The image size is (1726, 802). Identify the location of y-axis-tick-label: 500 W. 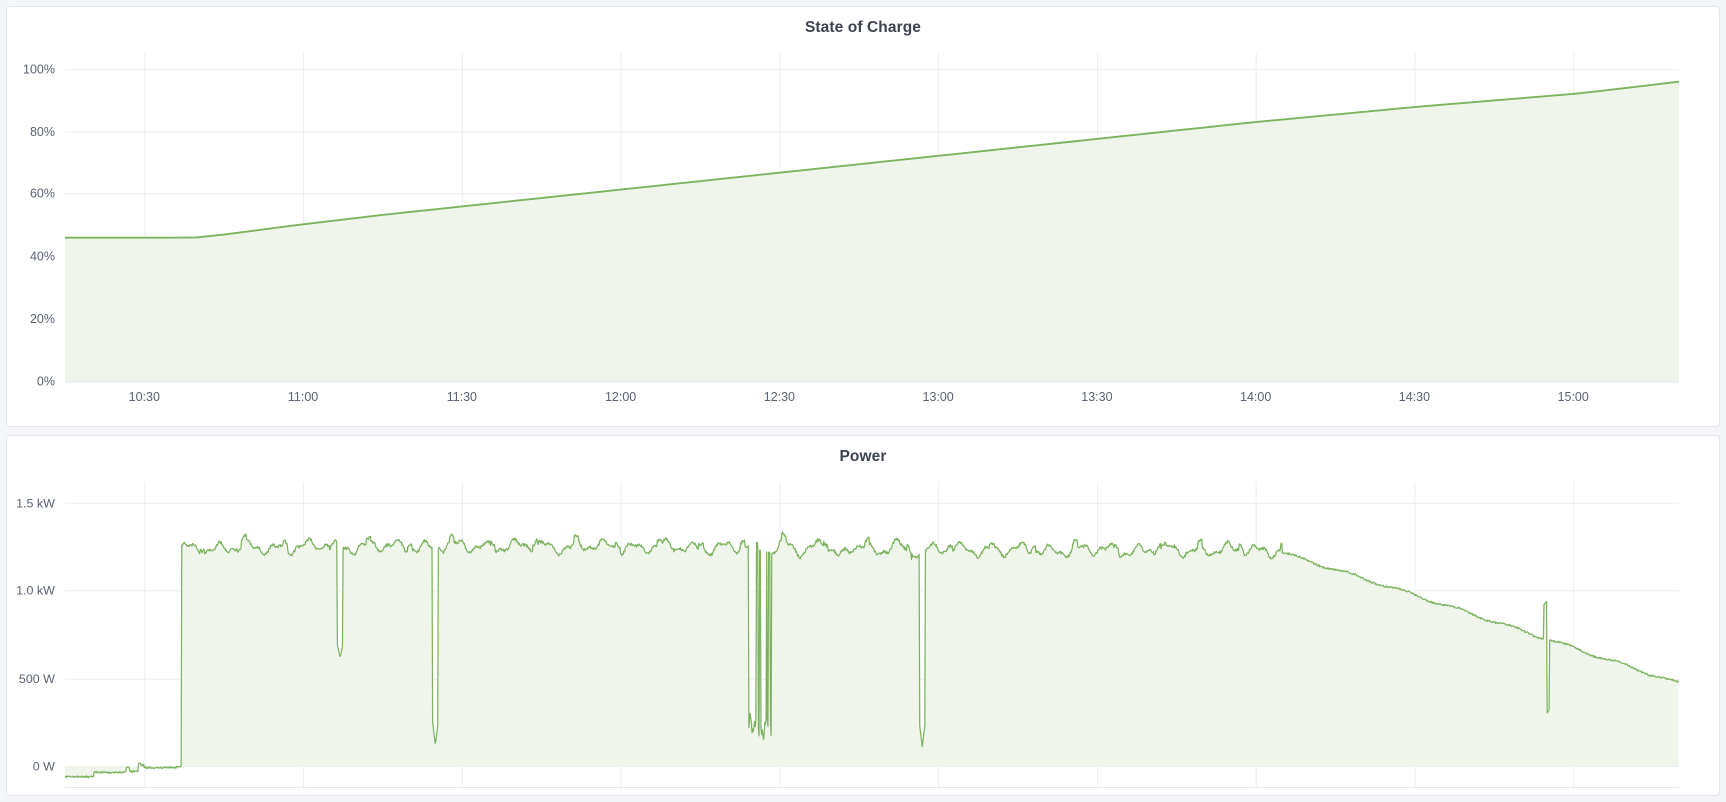
(37, 679).